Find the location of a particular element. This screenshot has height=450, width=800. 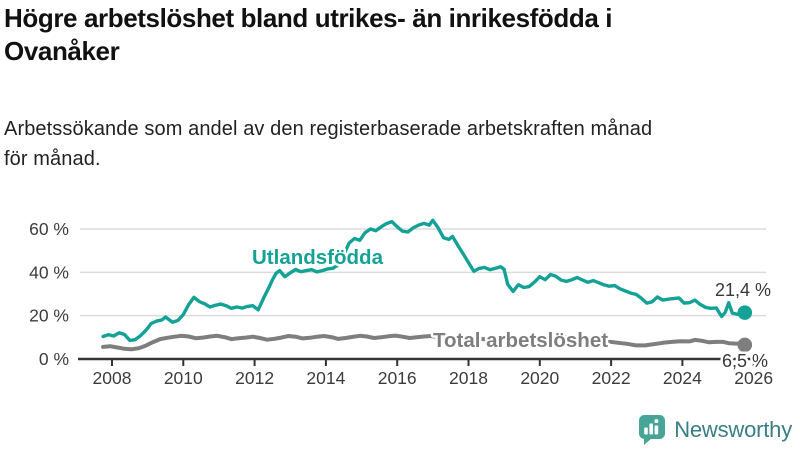

y-tick-label: 40 % is located at coordinates (49, 272).